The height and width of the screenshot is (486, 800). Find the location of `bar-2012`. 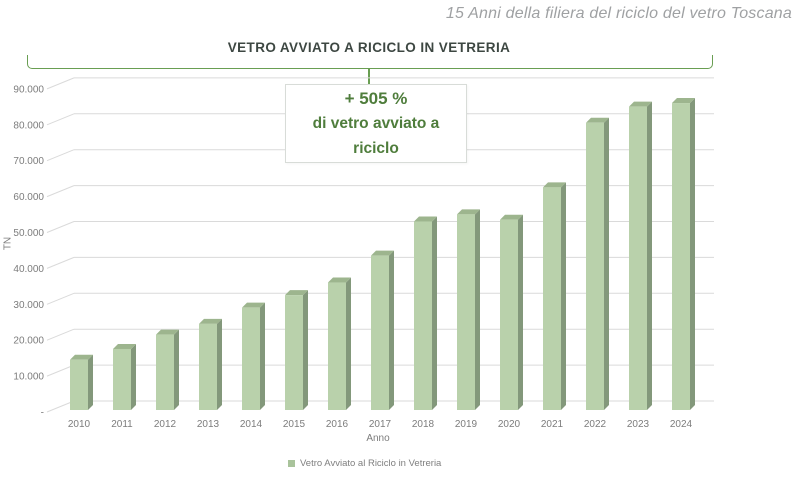

bar-2012 is located at coordinates (167, 369).